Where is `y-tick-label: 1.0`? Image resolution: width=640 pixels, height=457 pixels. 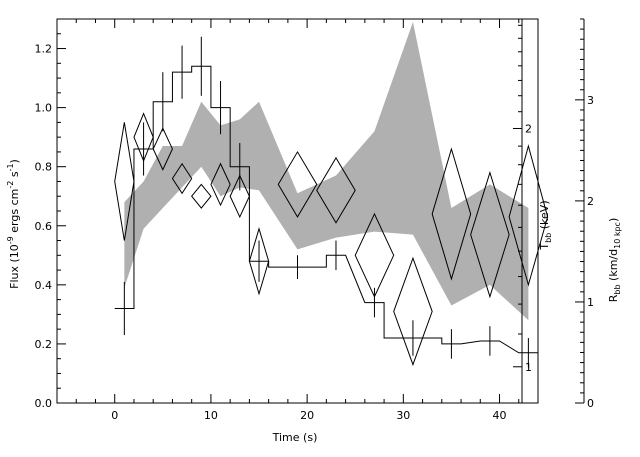 y-tick-label: 1.0 is located at coordinates (44, 108).